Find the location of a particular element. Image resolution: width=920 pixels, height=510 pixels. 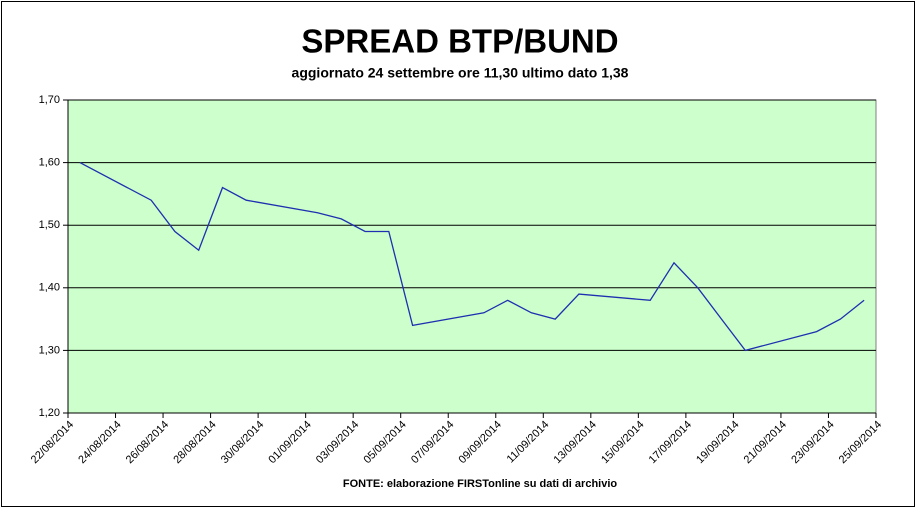

y-tick-label: 1,50 is located at coordinates (49, 225).